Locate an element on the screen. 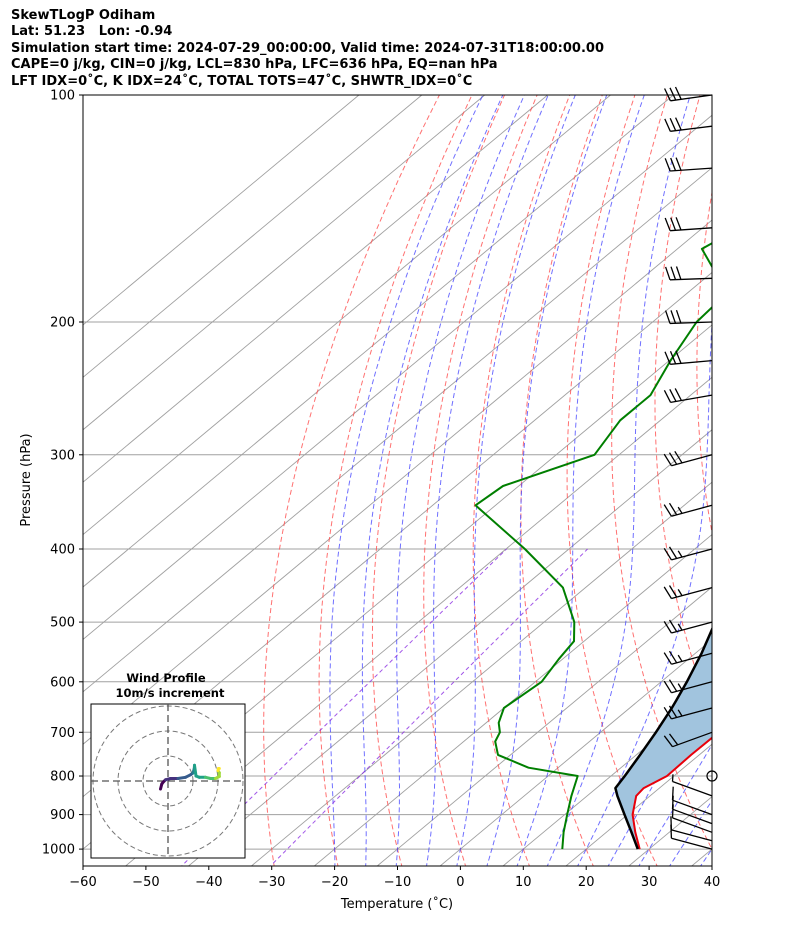  y-tick-label: 100 is located at coordinates (62, 96).